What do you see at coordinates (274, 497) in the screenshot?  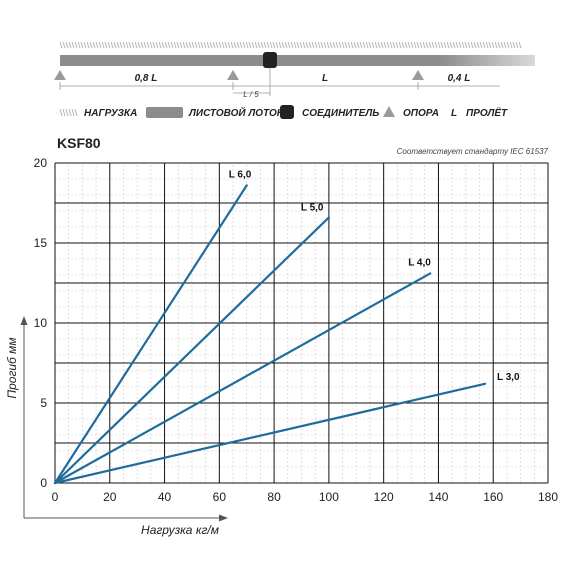 I see `x-tick-label: 80` at bounding box center [274, 497].